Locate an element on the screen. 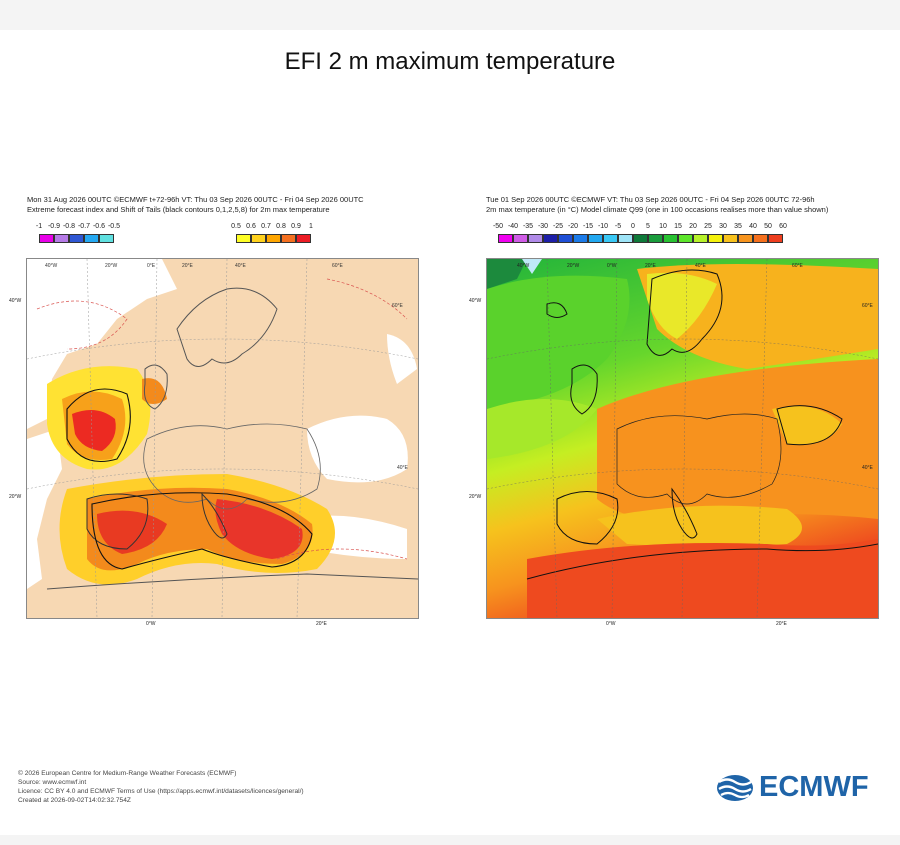 This screenshot has height=845, width=900. efi-neutral-region-atlantic-north is located at coordinates (102, 344).